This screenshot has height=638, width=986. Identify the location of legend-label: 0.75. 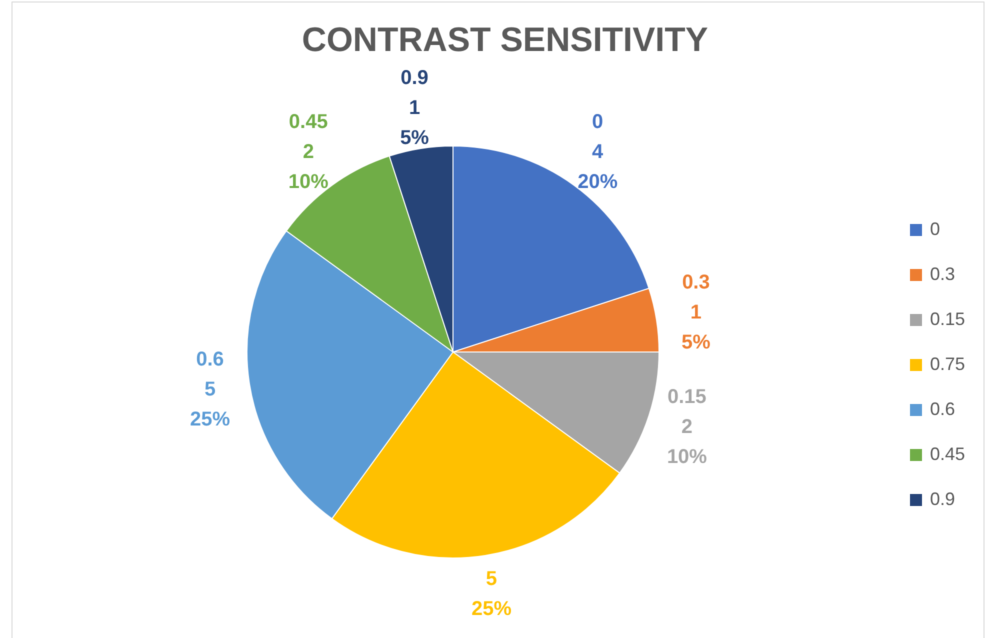
(948, 364).